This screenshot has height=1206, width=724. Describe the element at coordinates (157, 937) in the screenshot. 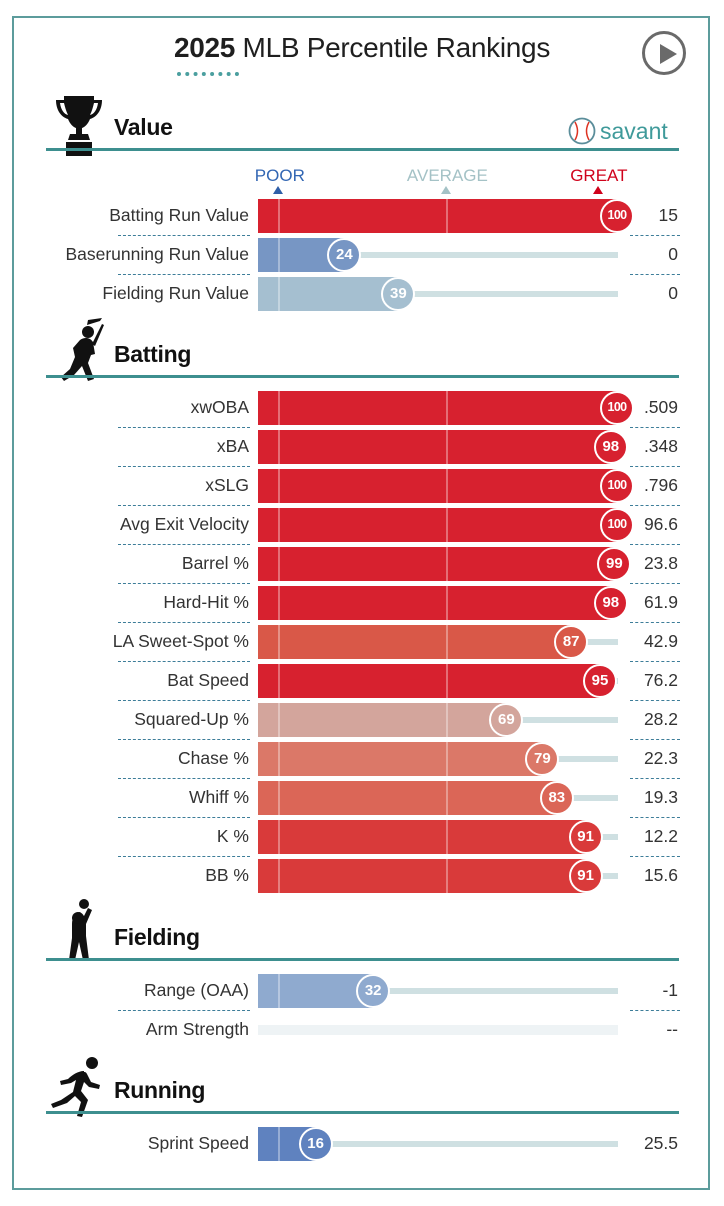

I see `section-title-fielding: Fielding` at that location.